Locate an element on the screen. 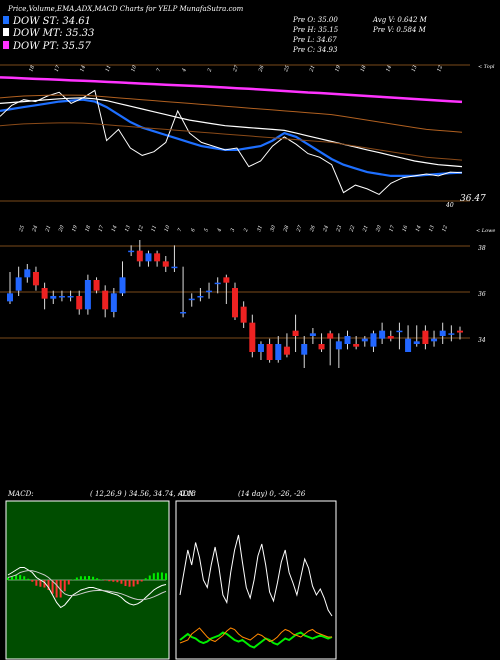  ema-day-label: 2 is located at coordinates (209, 71).